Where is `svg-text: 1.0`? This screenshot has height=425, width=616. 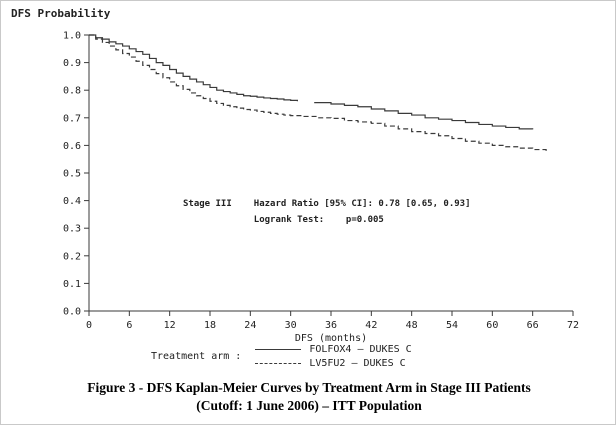 svg-text: 1.0 is located at coordinates (72, 36).